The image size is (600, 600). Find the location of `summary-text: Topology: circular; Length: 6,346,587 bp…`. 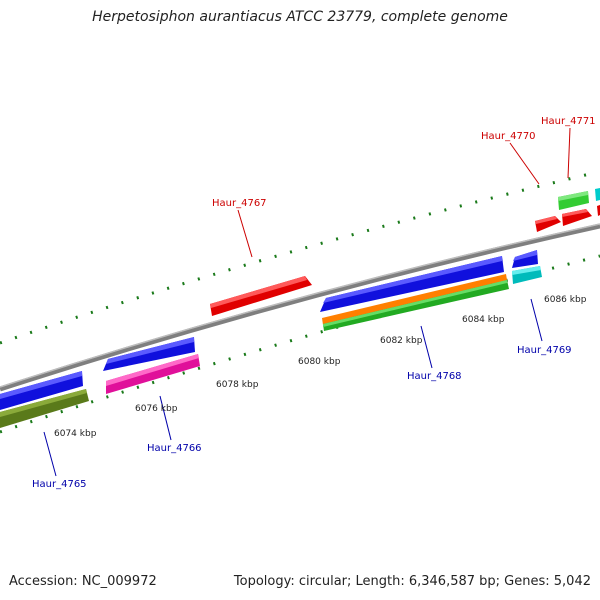

summary-text: Topology: circular; Length: 6,346,587 bp… is located at coordinates (412, 581).